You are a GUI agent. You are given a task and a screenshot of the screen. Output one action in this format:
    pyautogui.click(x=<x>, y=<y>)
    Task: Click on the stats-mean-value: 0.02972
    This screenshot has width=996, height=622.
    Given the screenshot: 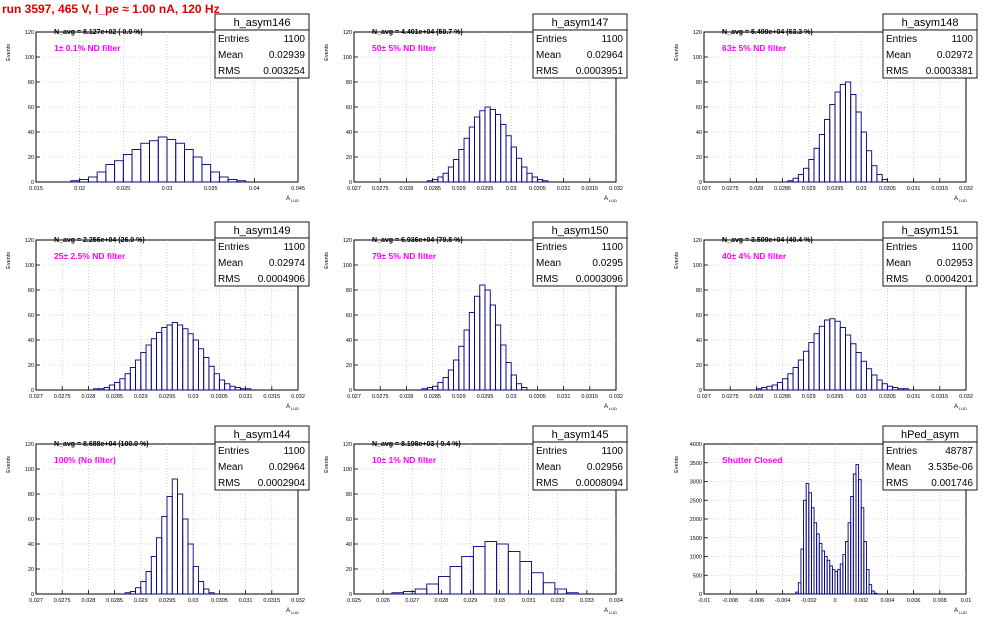 What is the action you would take?
    pyautogui.click(x=955, y=55)
    